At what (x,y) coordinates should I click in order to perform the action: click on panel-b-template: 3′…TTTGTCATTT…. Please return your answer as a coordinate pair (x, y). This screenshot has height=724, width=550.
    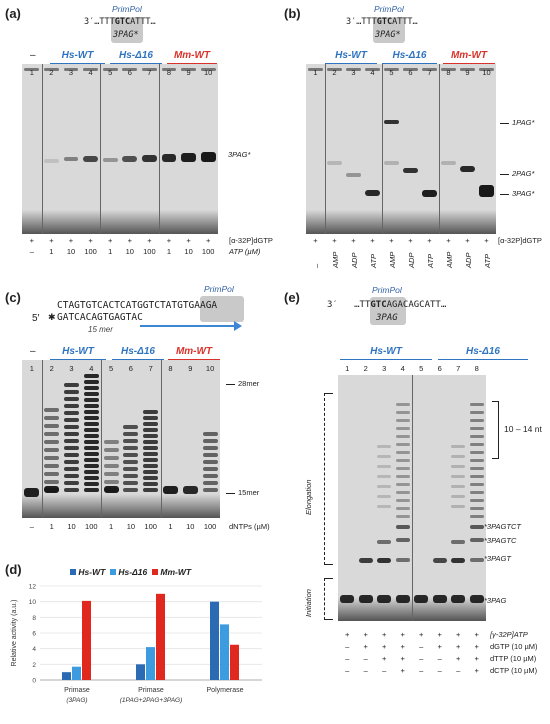
    Looking at the image, I should click on (382, 22).